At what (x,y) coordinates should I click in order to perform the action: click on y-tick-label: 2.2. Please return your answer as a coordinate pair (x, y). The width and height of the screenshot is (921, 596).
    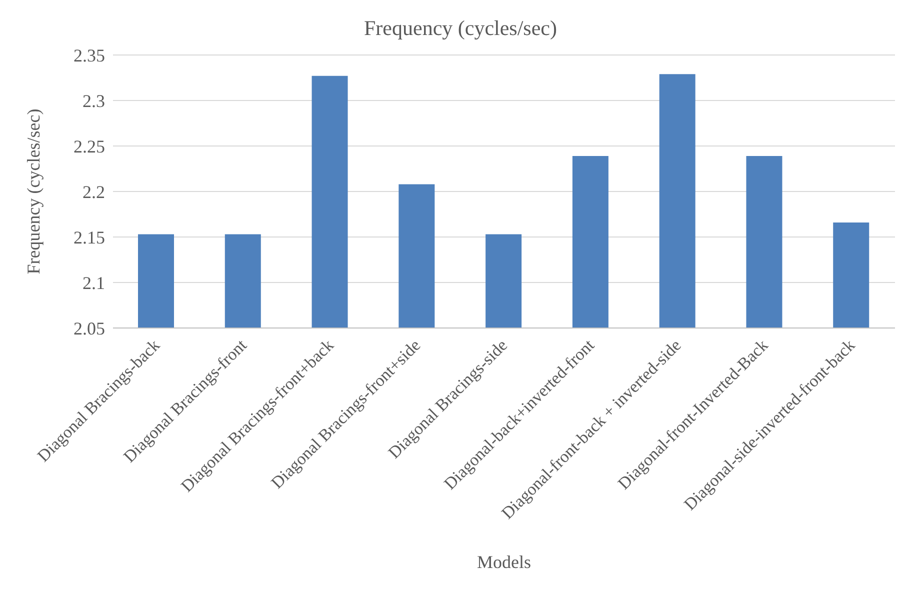
    Looking at the image, I should click on (93, 192).